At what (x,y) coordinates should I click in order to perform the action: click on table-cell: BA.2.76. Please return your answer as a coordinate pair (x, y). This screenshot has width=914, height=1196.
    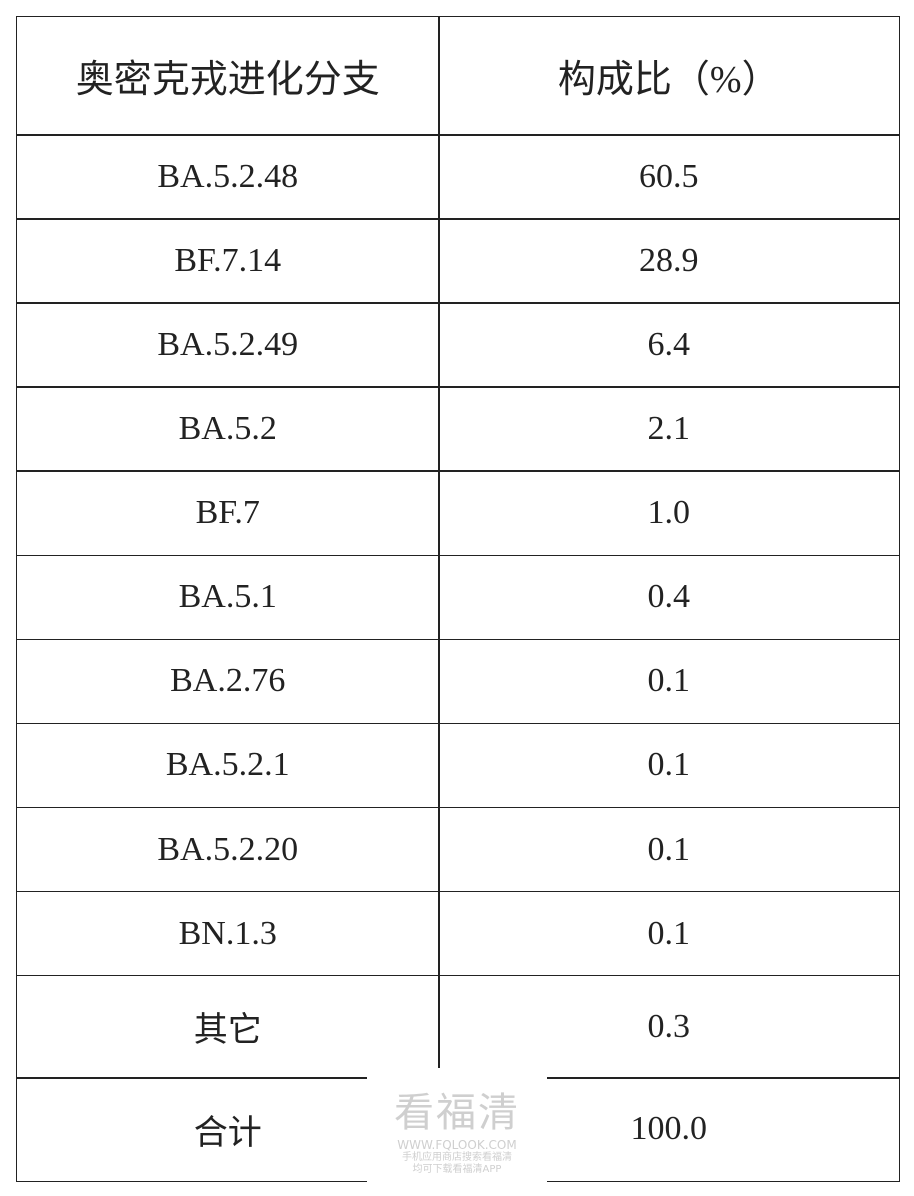
    Looking at the image, I should click on (228, 681).